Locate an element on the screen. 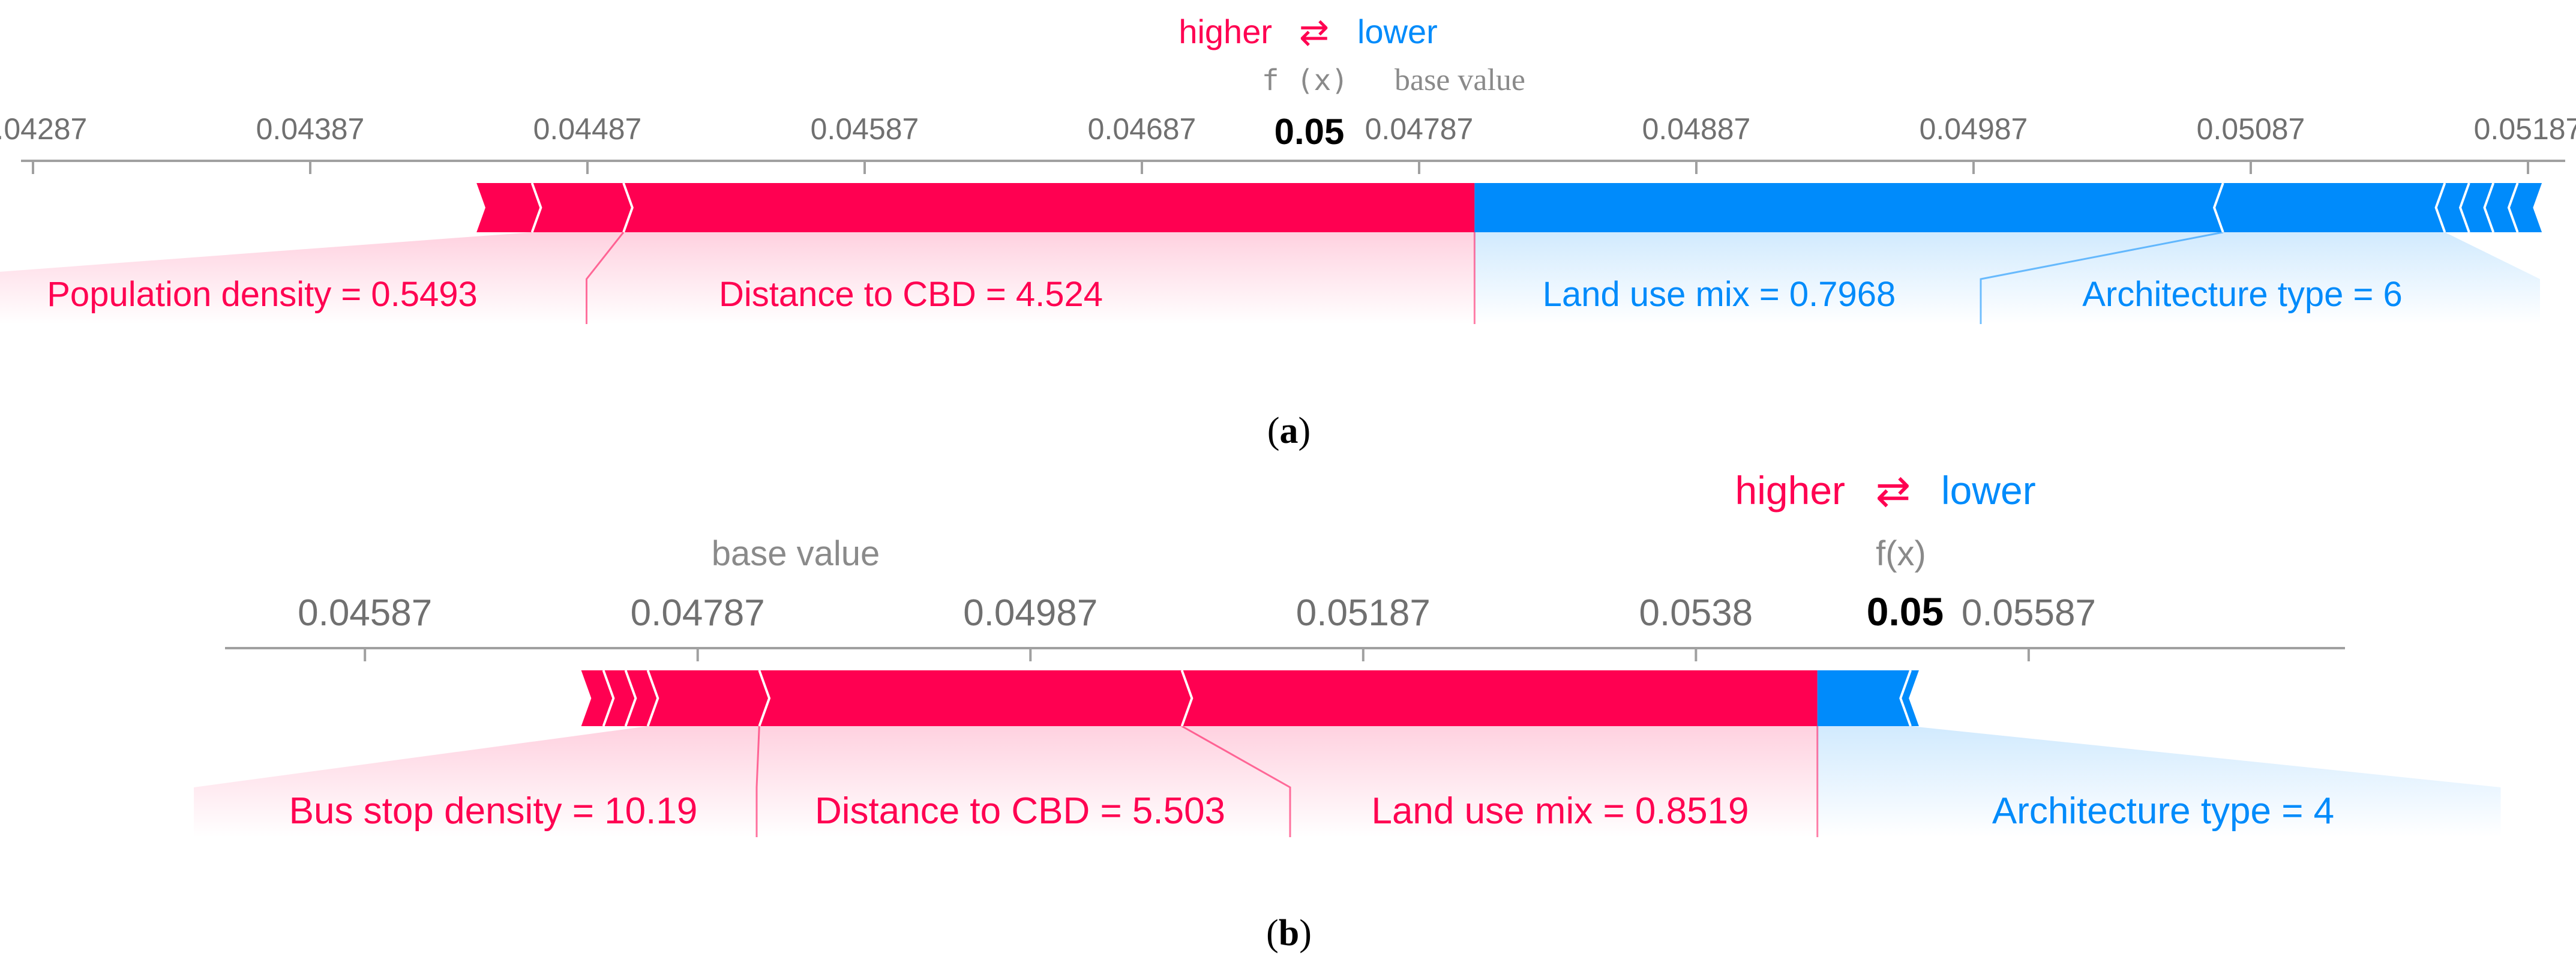  svg-text: (a) is located at coordinates (1289, 431).